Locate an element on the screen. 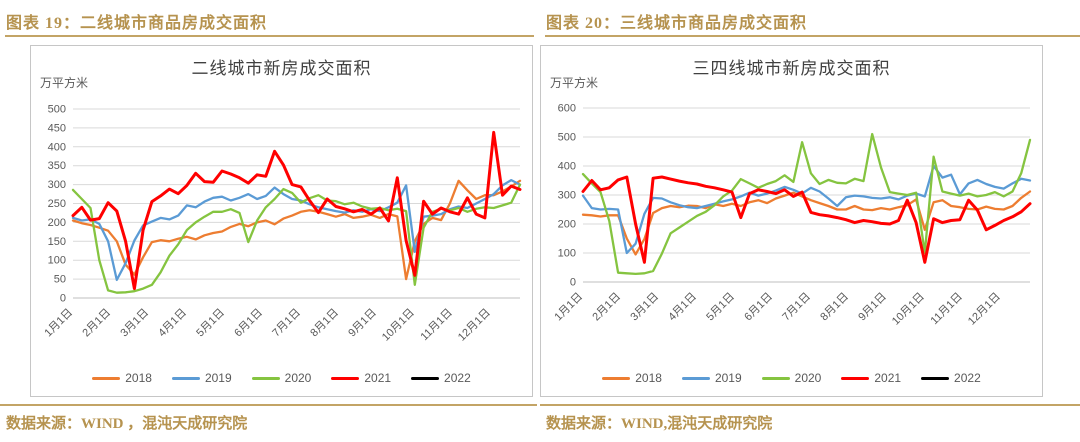 The height and width of the screenshot is (442, 1080). y-tick-label: 450 is located at coordinates (57, 128).